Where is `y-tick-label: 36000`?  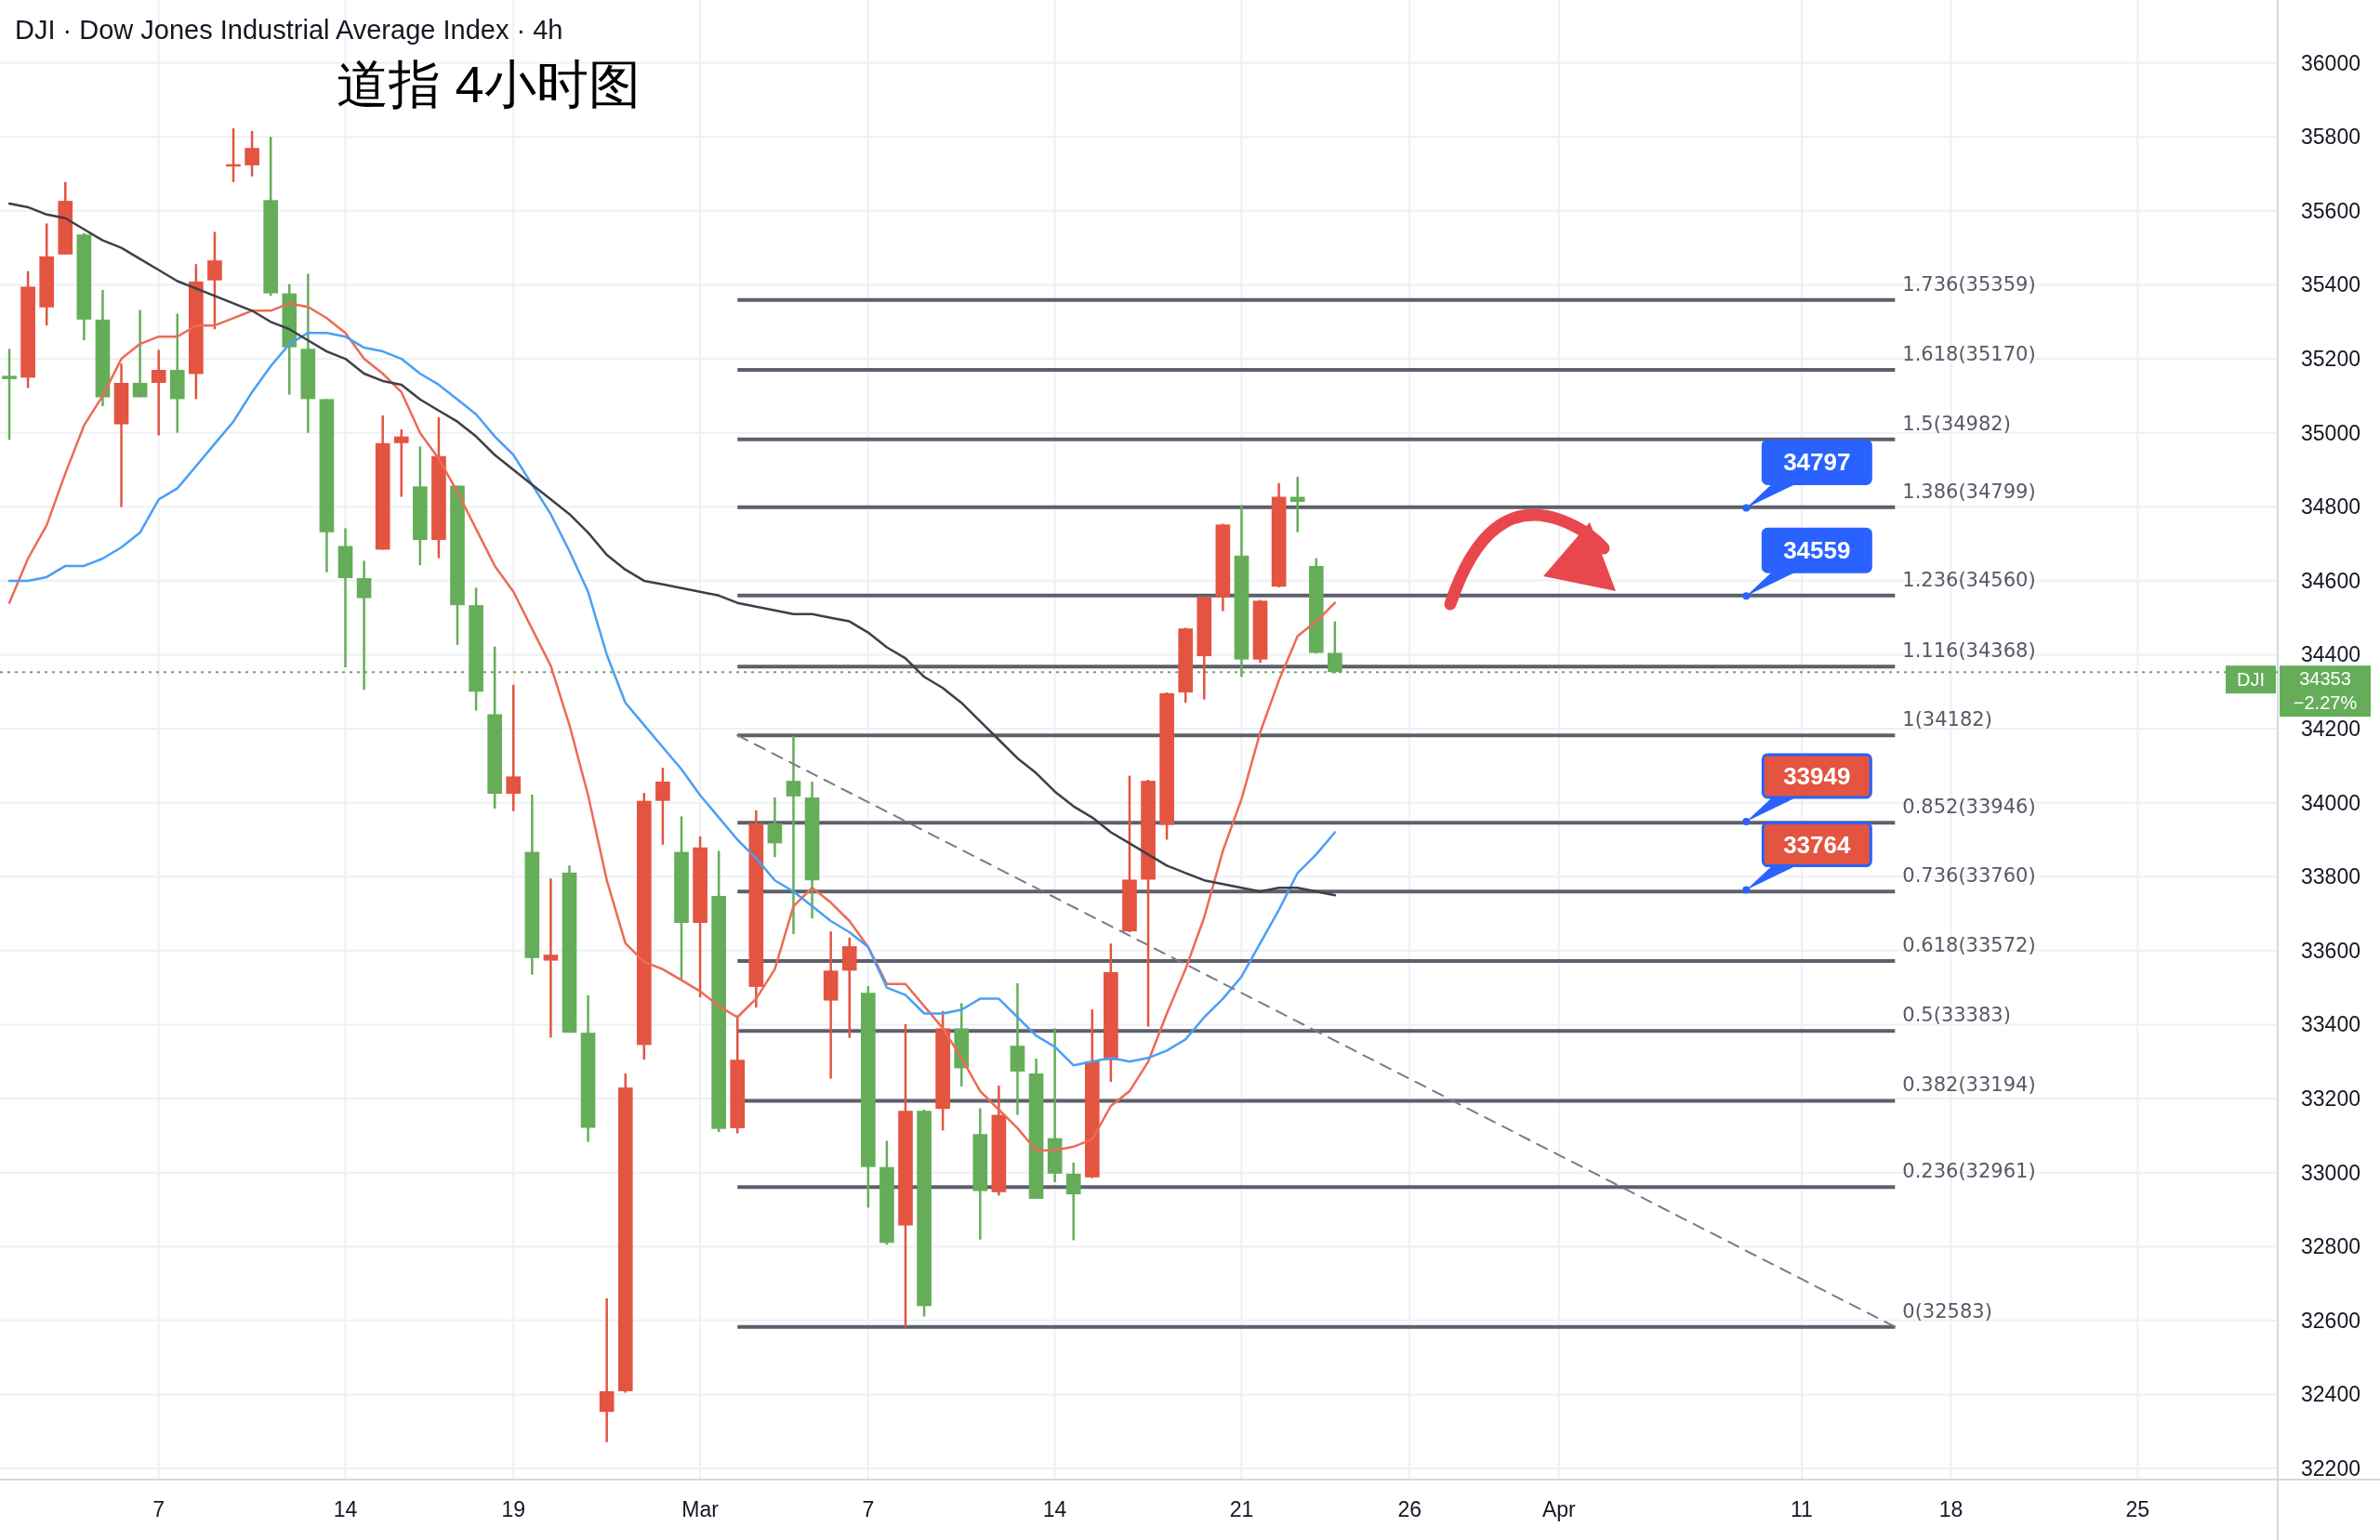 y-tick-label: 36000 is located at coordinates (2330, 63).